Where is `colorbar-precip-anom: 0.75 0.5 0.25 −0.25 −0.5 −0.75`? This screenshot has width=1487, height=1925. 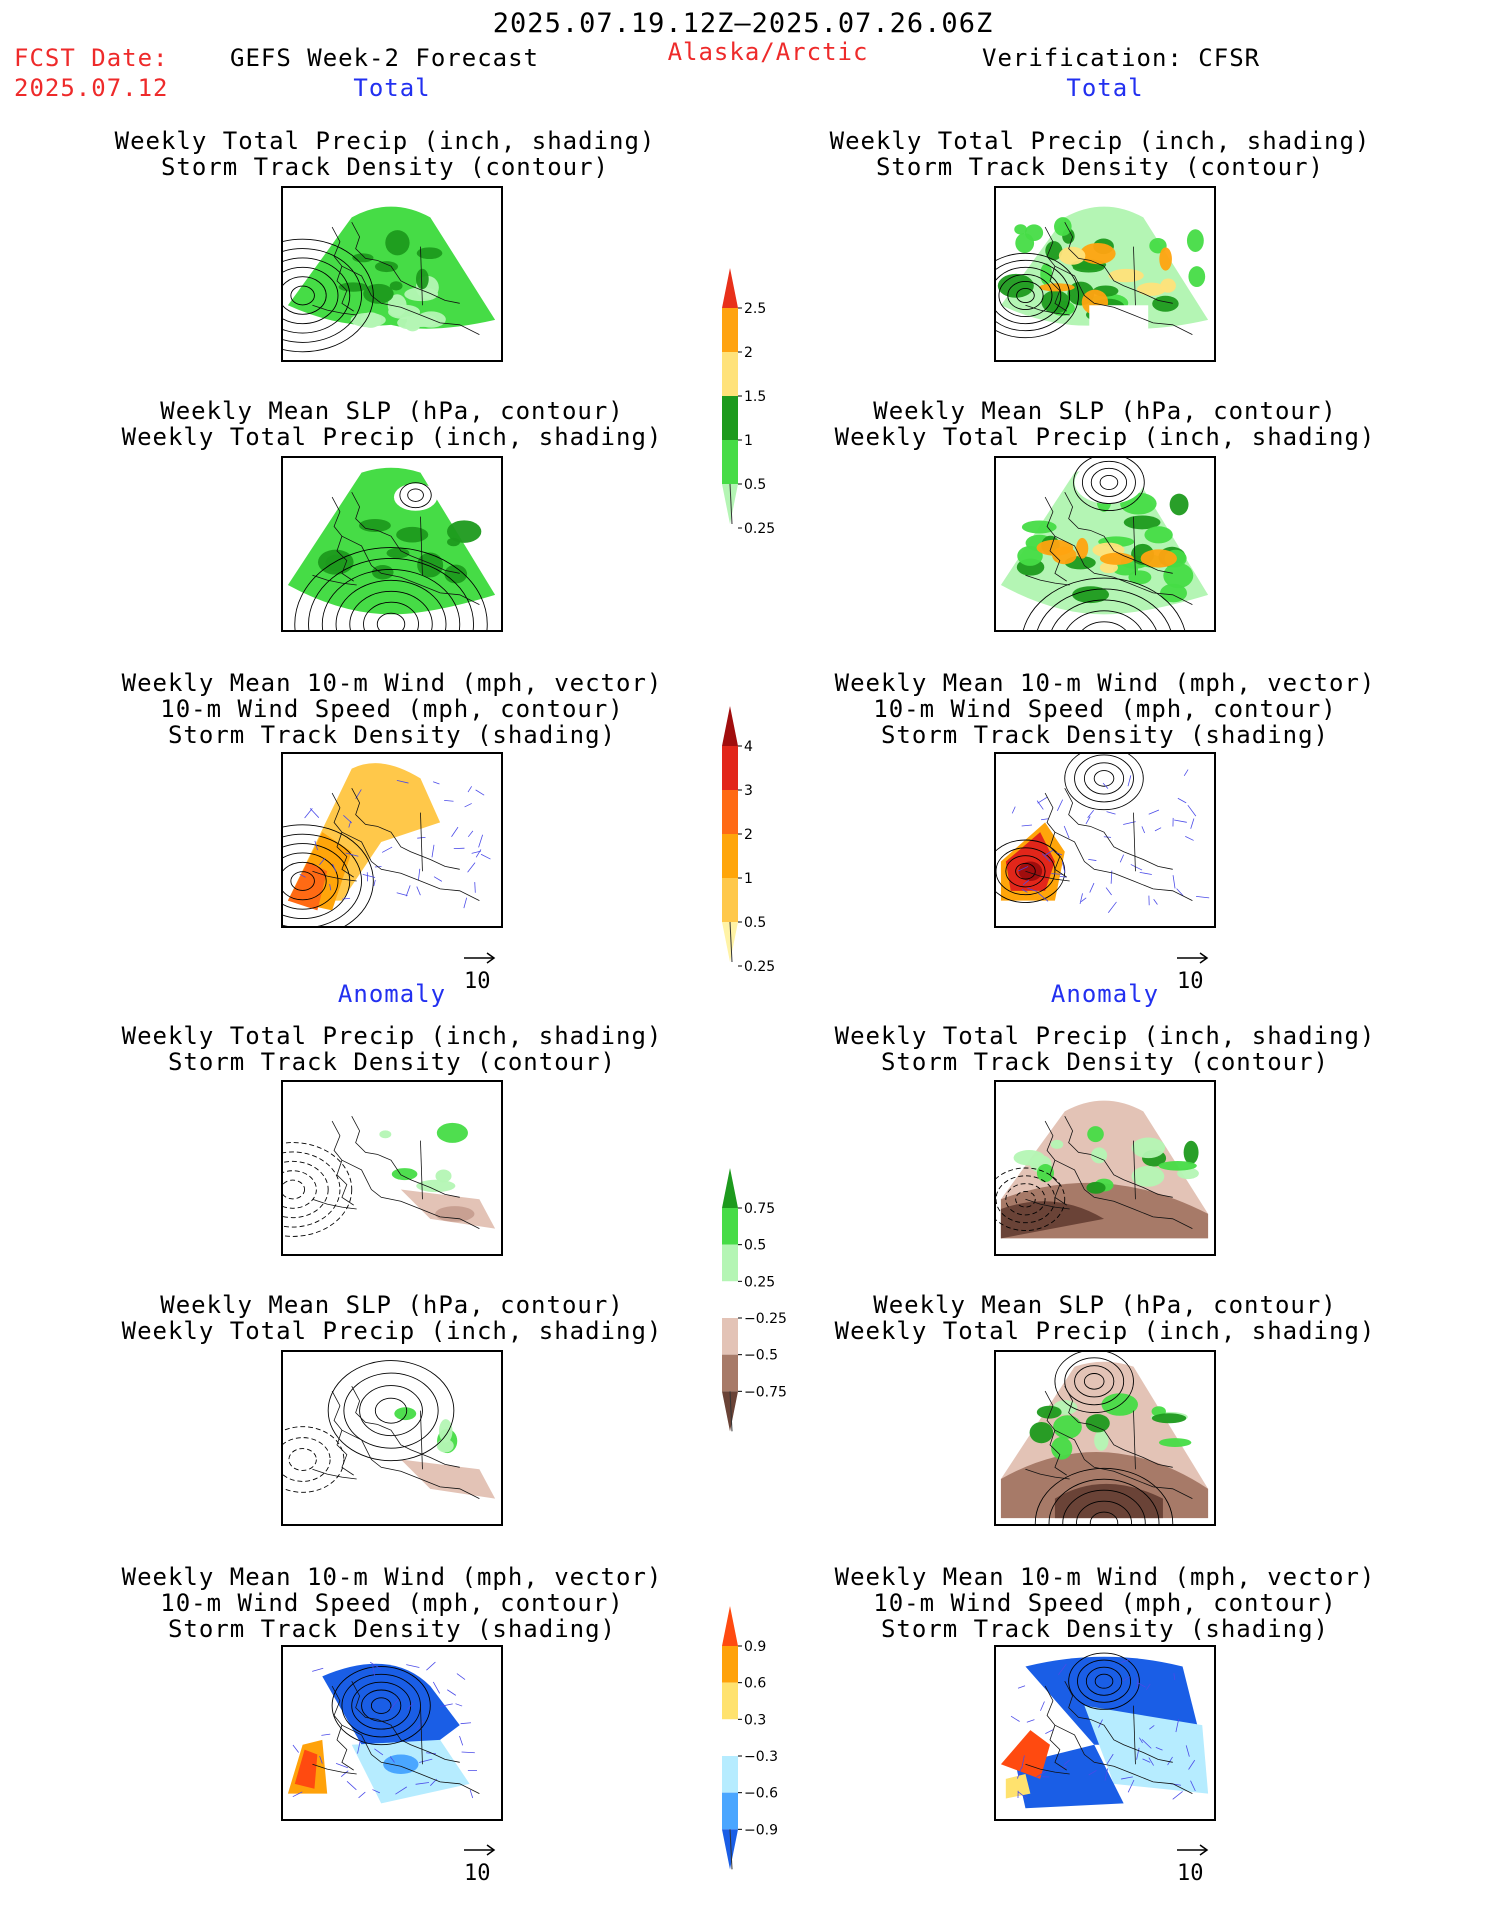
colorbar-precip-anom: 0.75 0.5 0.25 −0.25 −0.5 −0.75 is located at coordinates (750, 1303).